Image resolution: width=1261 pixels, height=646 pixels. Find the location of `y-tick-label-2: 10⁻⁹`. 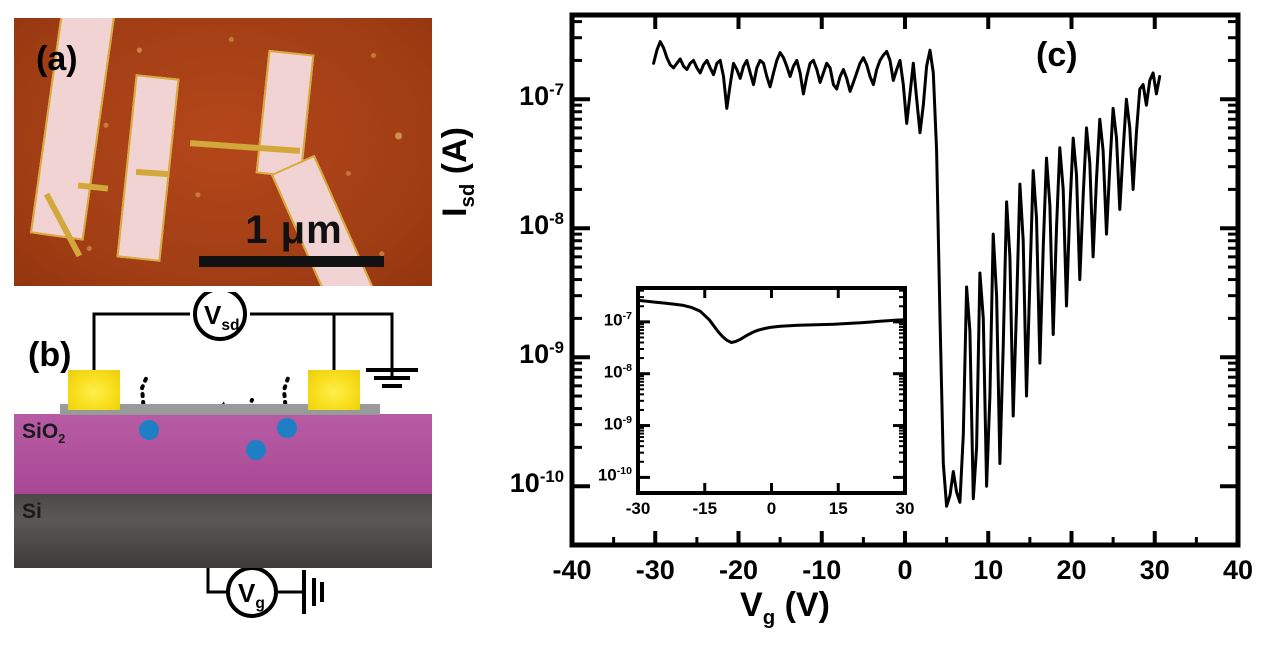

y-tick-label-2: 10⁻⁹ is located at coordinates (541, 354).